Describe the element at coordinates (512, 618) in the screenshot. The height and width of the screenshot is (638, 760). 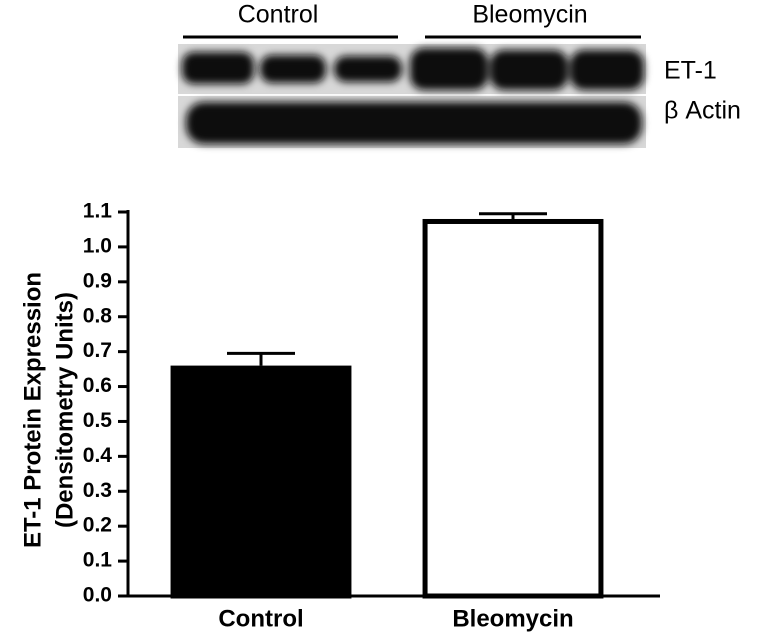
I see `x-tick-label: Bleomycin` at that location.